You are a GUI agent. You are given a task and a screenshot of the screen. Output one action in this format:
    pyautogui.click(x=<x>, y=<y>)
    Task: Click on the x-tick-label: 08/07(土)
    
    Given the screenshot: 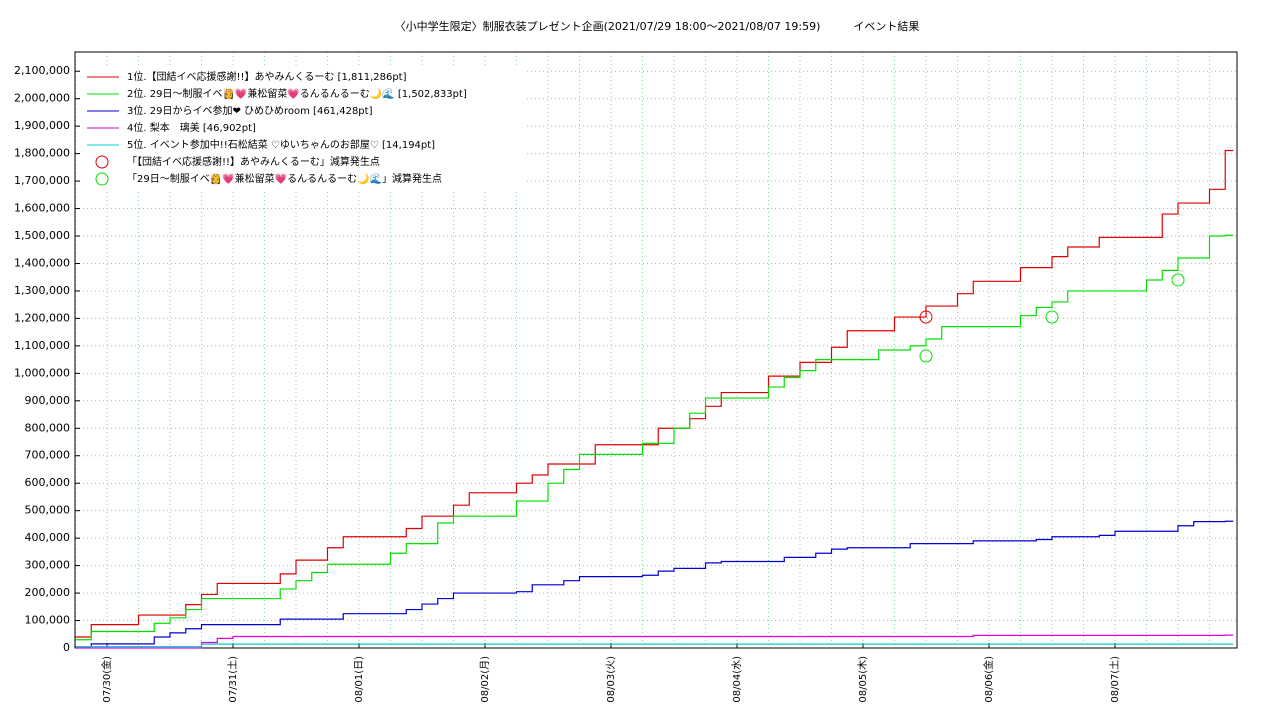 What is the action you would take?
    pyautogui.click(x=1114, y=679)
    